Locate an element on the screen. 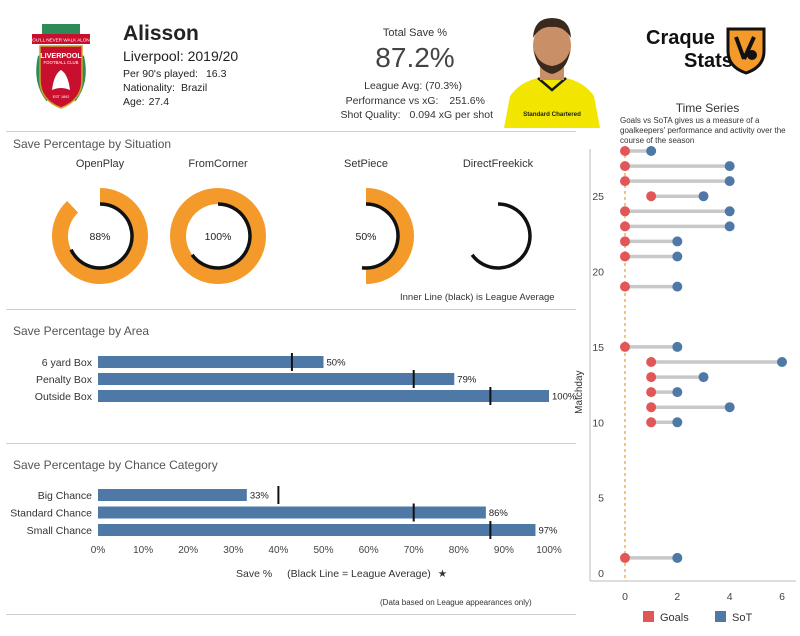 The width and height of the screenshot is (800, 636). x-tick-label: 90% is located at coordinates (504, 550).